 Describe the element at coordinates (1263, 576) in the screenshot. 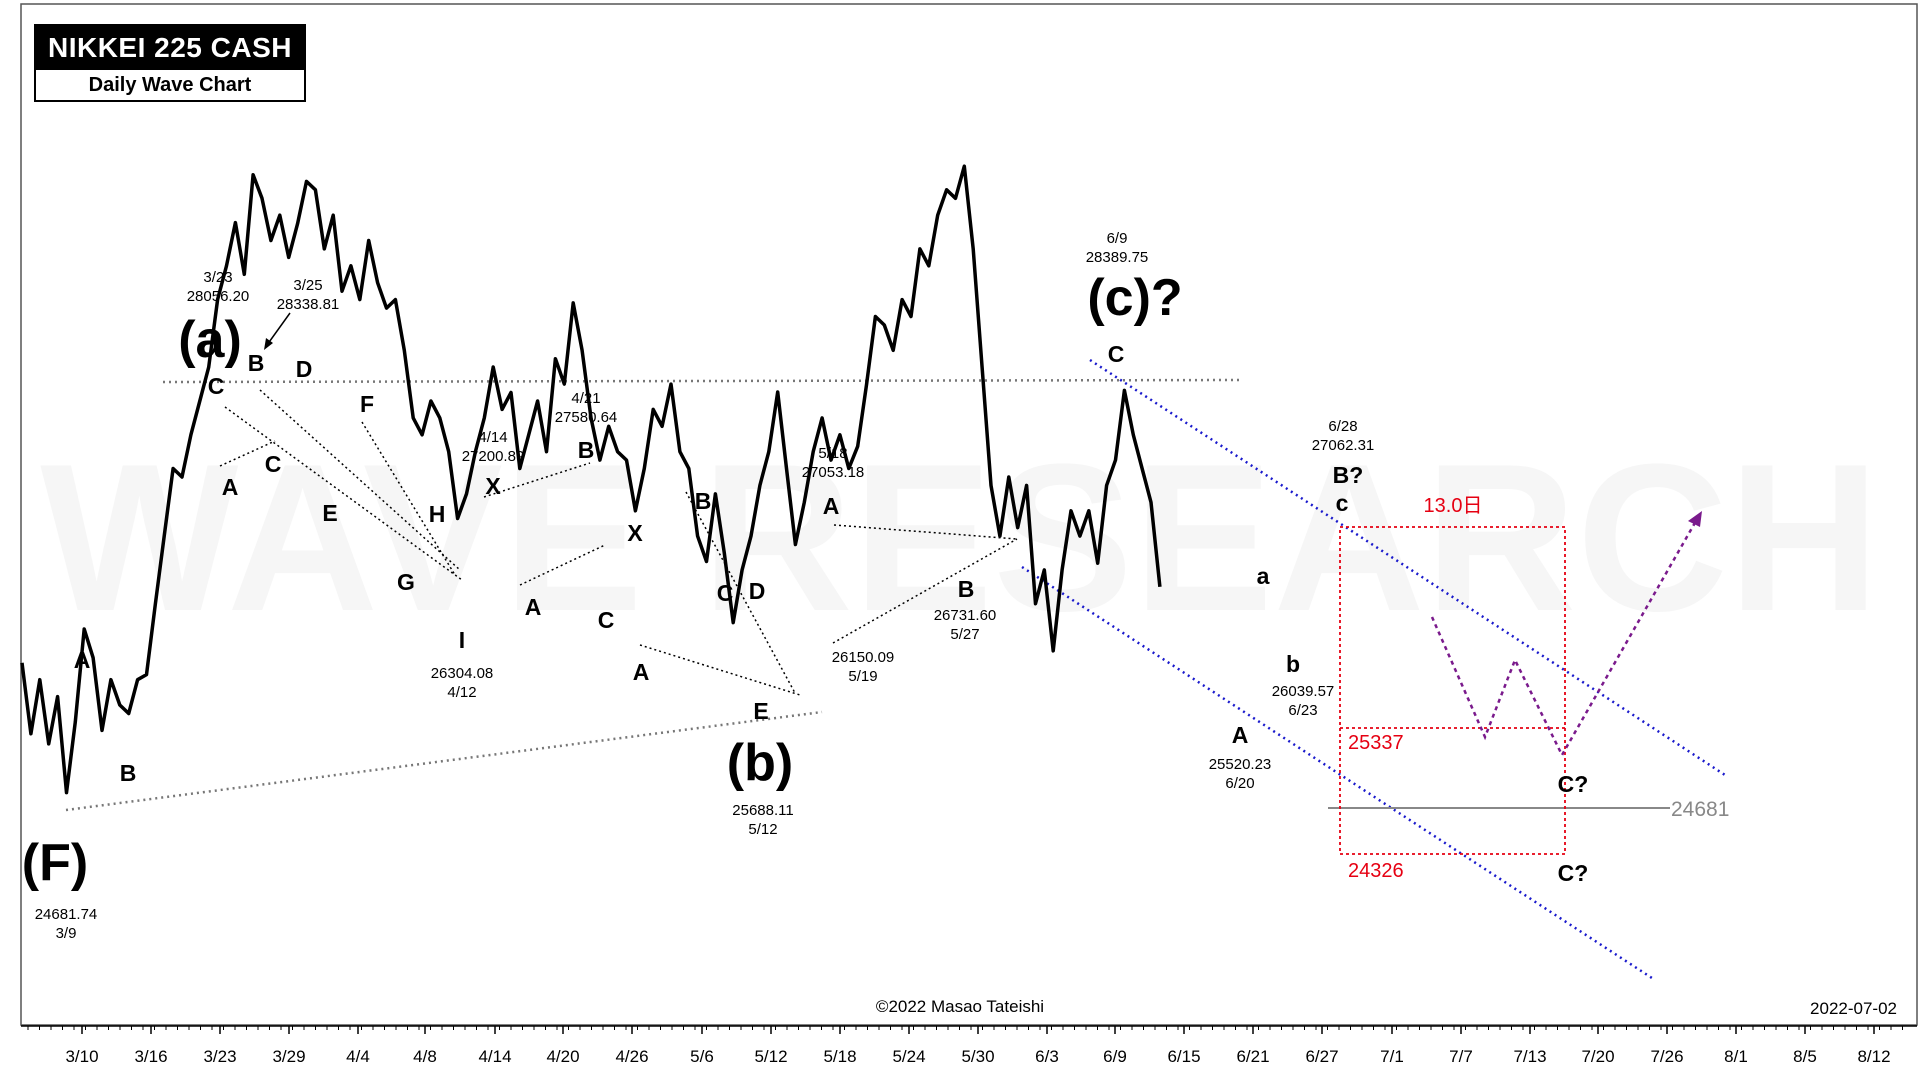

I see `subwave-label: a` at that location.